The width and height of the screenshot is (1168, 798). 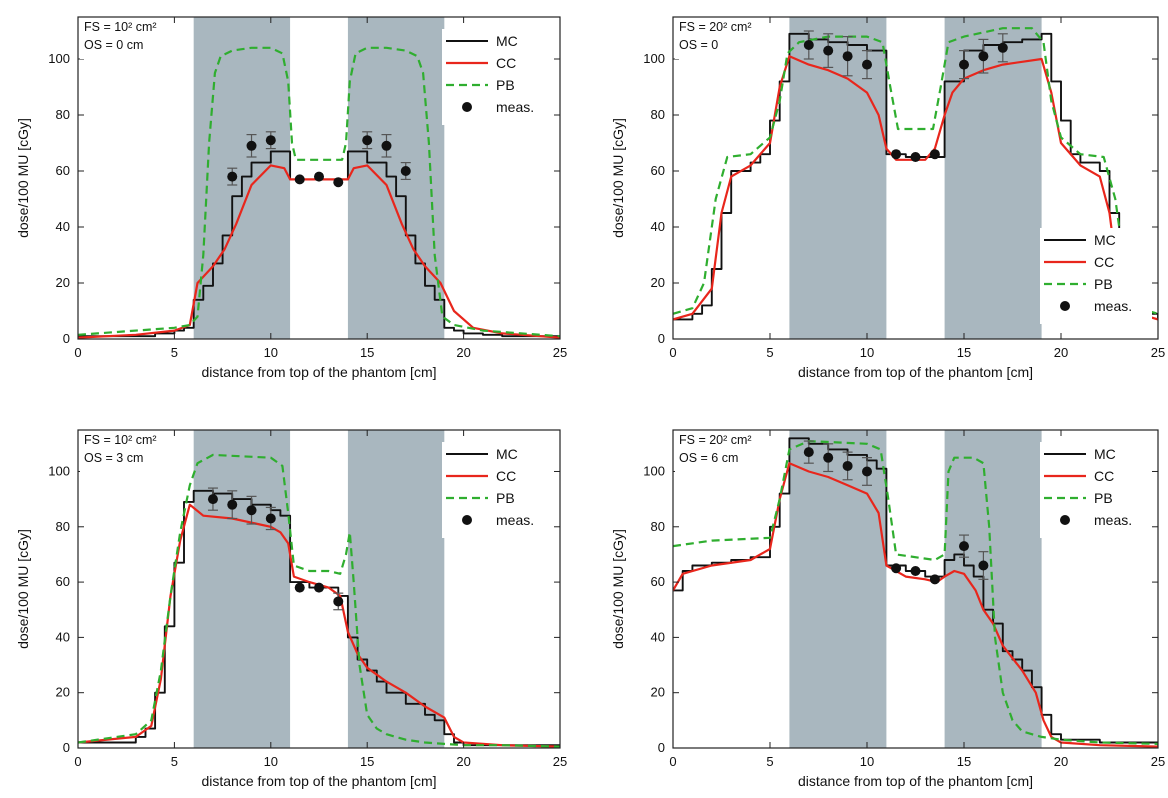 I want to click on offset-label: OS = 0 cm, so click(x=113, y=45).